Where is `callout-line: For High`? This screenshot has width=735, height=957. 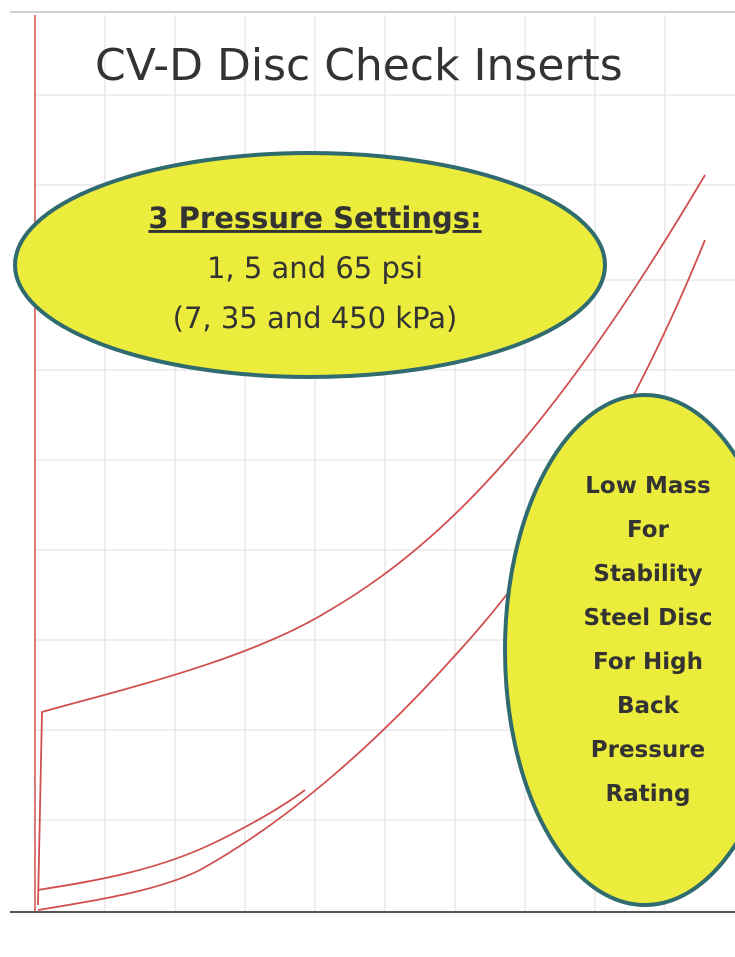
callout-line: For High is located at coordinates (648, 662).